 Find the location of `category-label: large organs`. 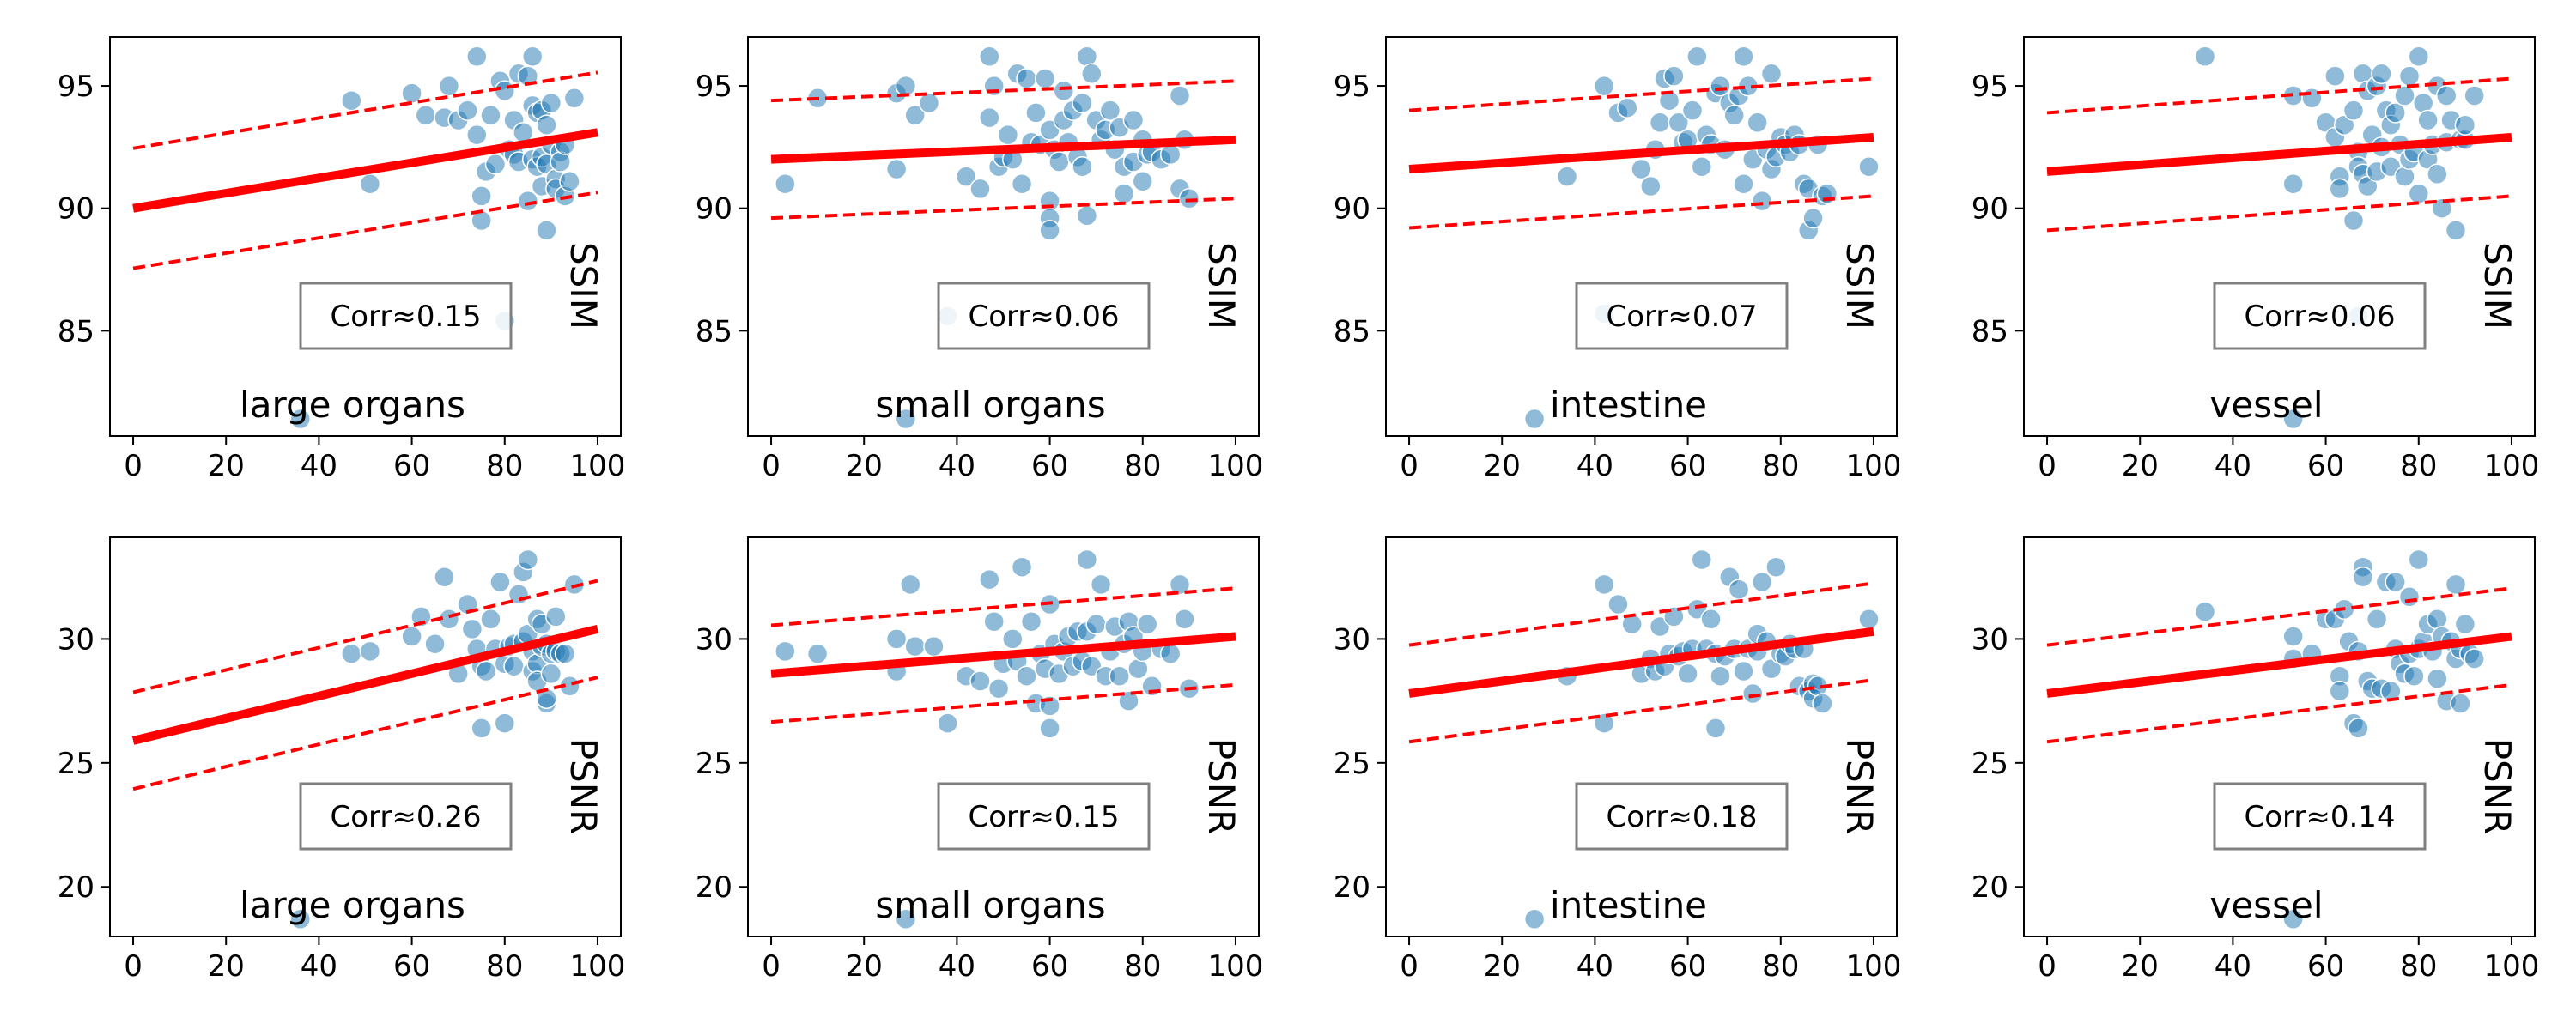

category-label: large organs is located at coordinates (353, 405).